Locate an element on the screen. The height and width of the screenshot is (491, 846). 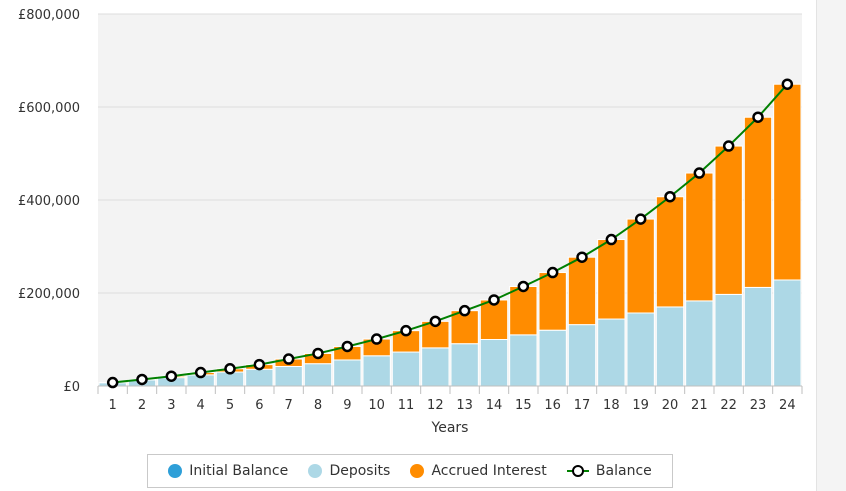
legend-marker-balance is located at coordinates (577, 471).